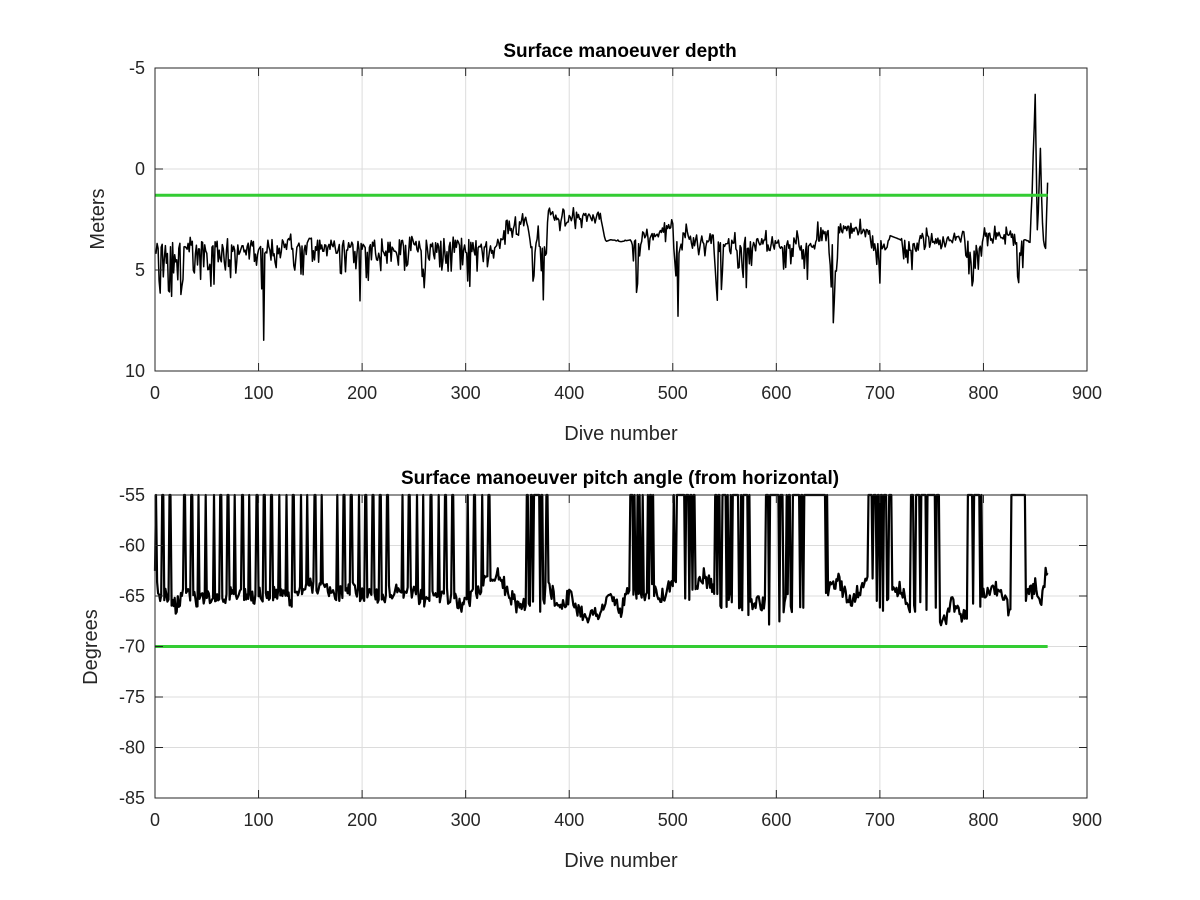  What do you see at coordinates (132, 495) in the screenshot?
I see `y-tick-label: -55` at bounding box center [132, 495].